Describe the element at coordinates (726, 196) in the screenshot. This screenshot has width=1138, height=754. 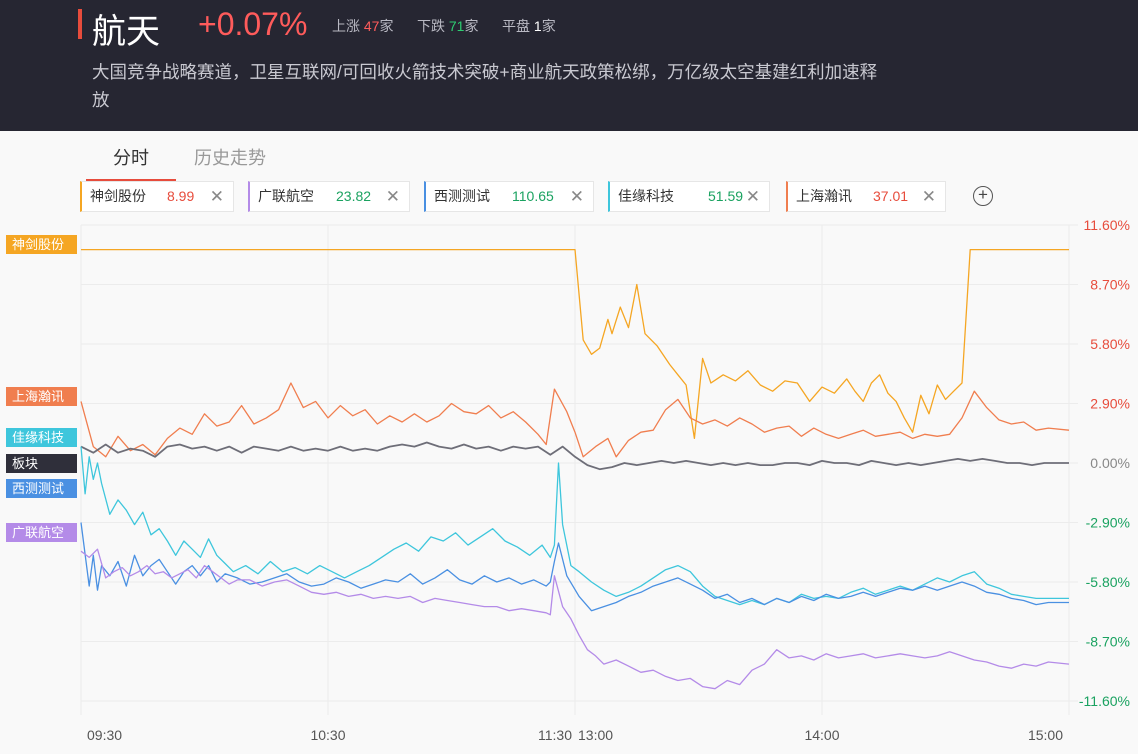
I see `stock-chip-price: 51.59` at that location.